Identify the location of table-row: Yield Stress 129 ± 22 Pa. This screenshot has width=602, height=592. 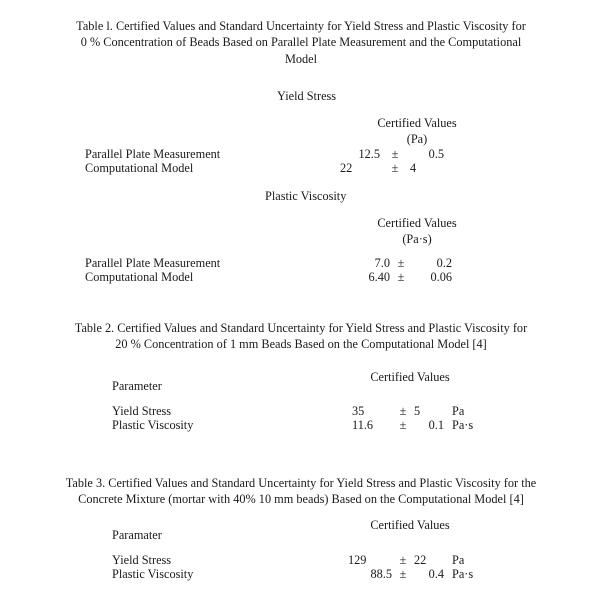
(301, 560).